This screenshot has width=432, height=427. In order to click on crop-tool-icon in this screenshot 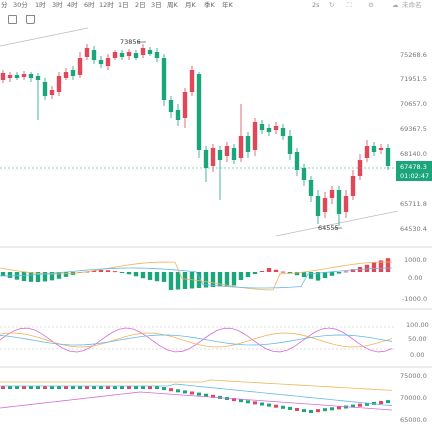, I will do `click(12, 19)`.